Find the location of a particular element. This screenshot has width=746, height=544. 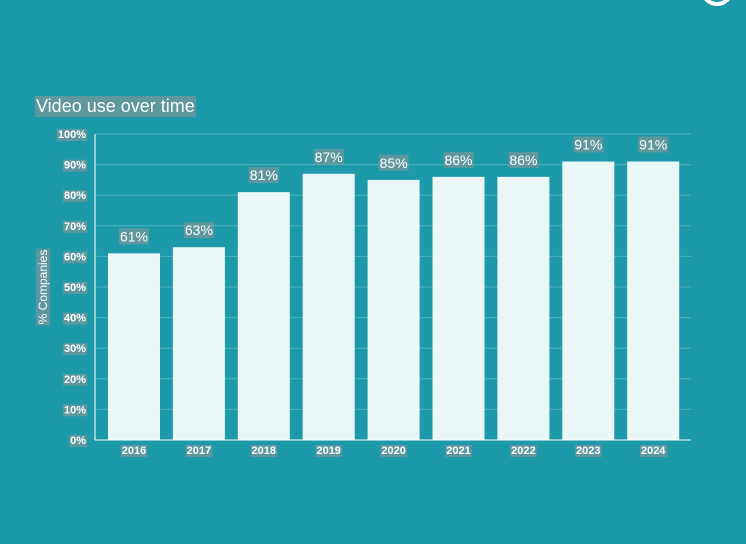

x-tick-label-group: 2019 is located at coordinates (328, 451).